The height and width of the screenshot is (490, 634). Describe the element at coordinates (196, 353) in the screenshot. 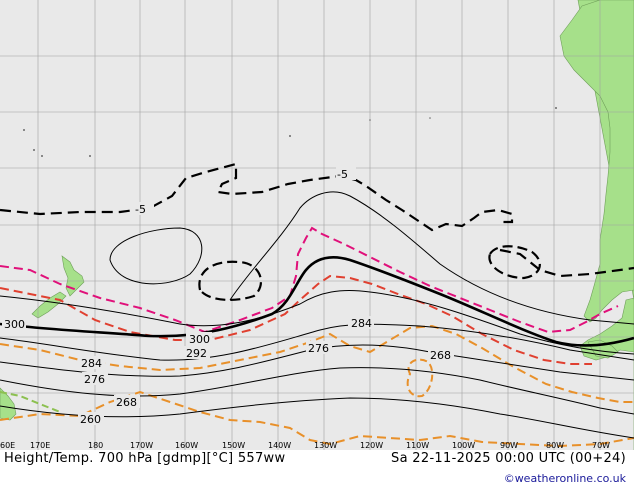

I see `label-292: 292` at that location.